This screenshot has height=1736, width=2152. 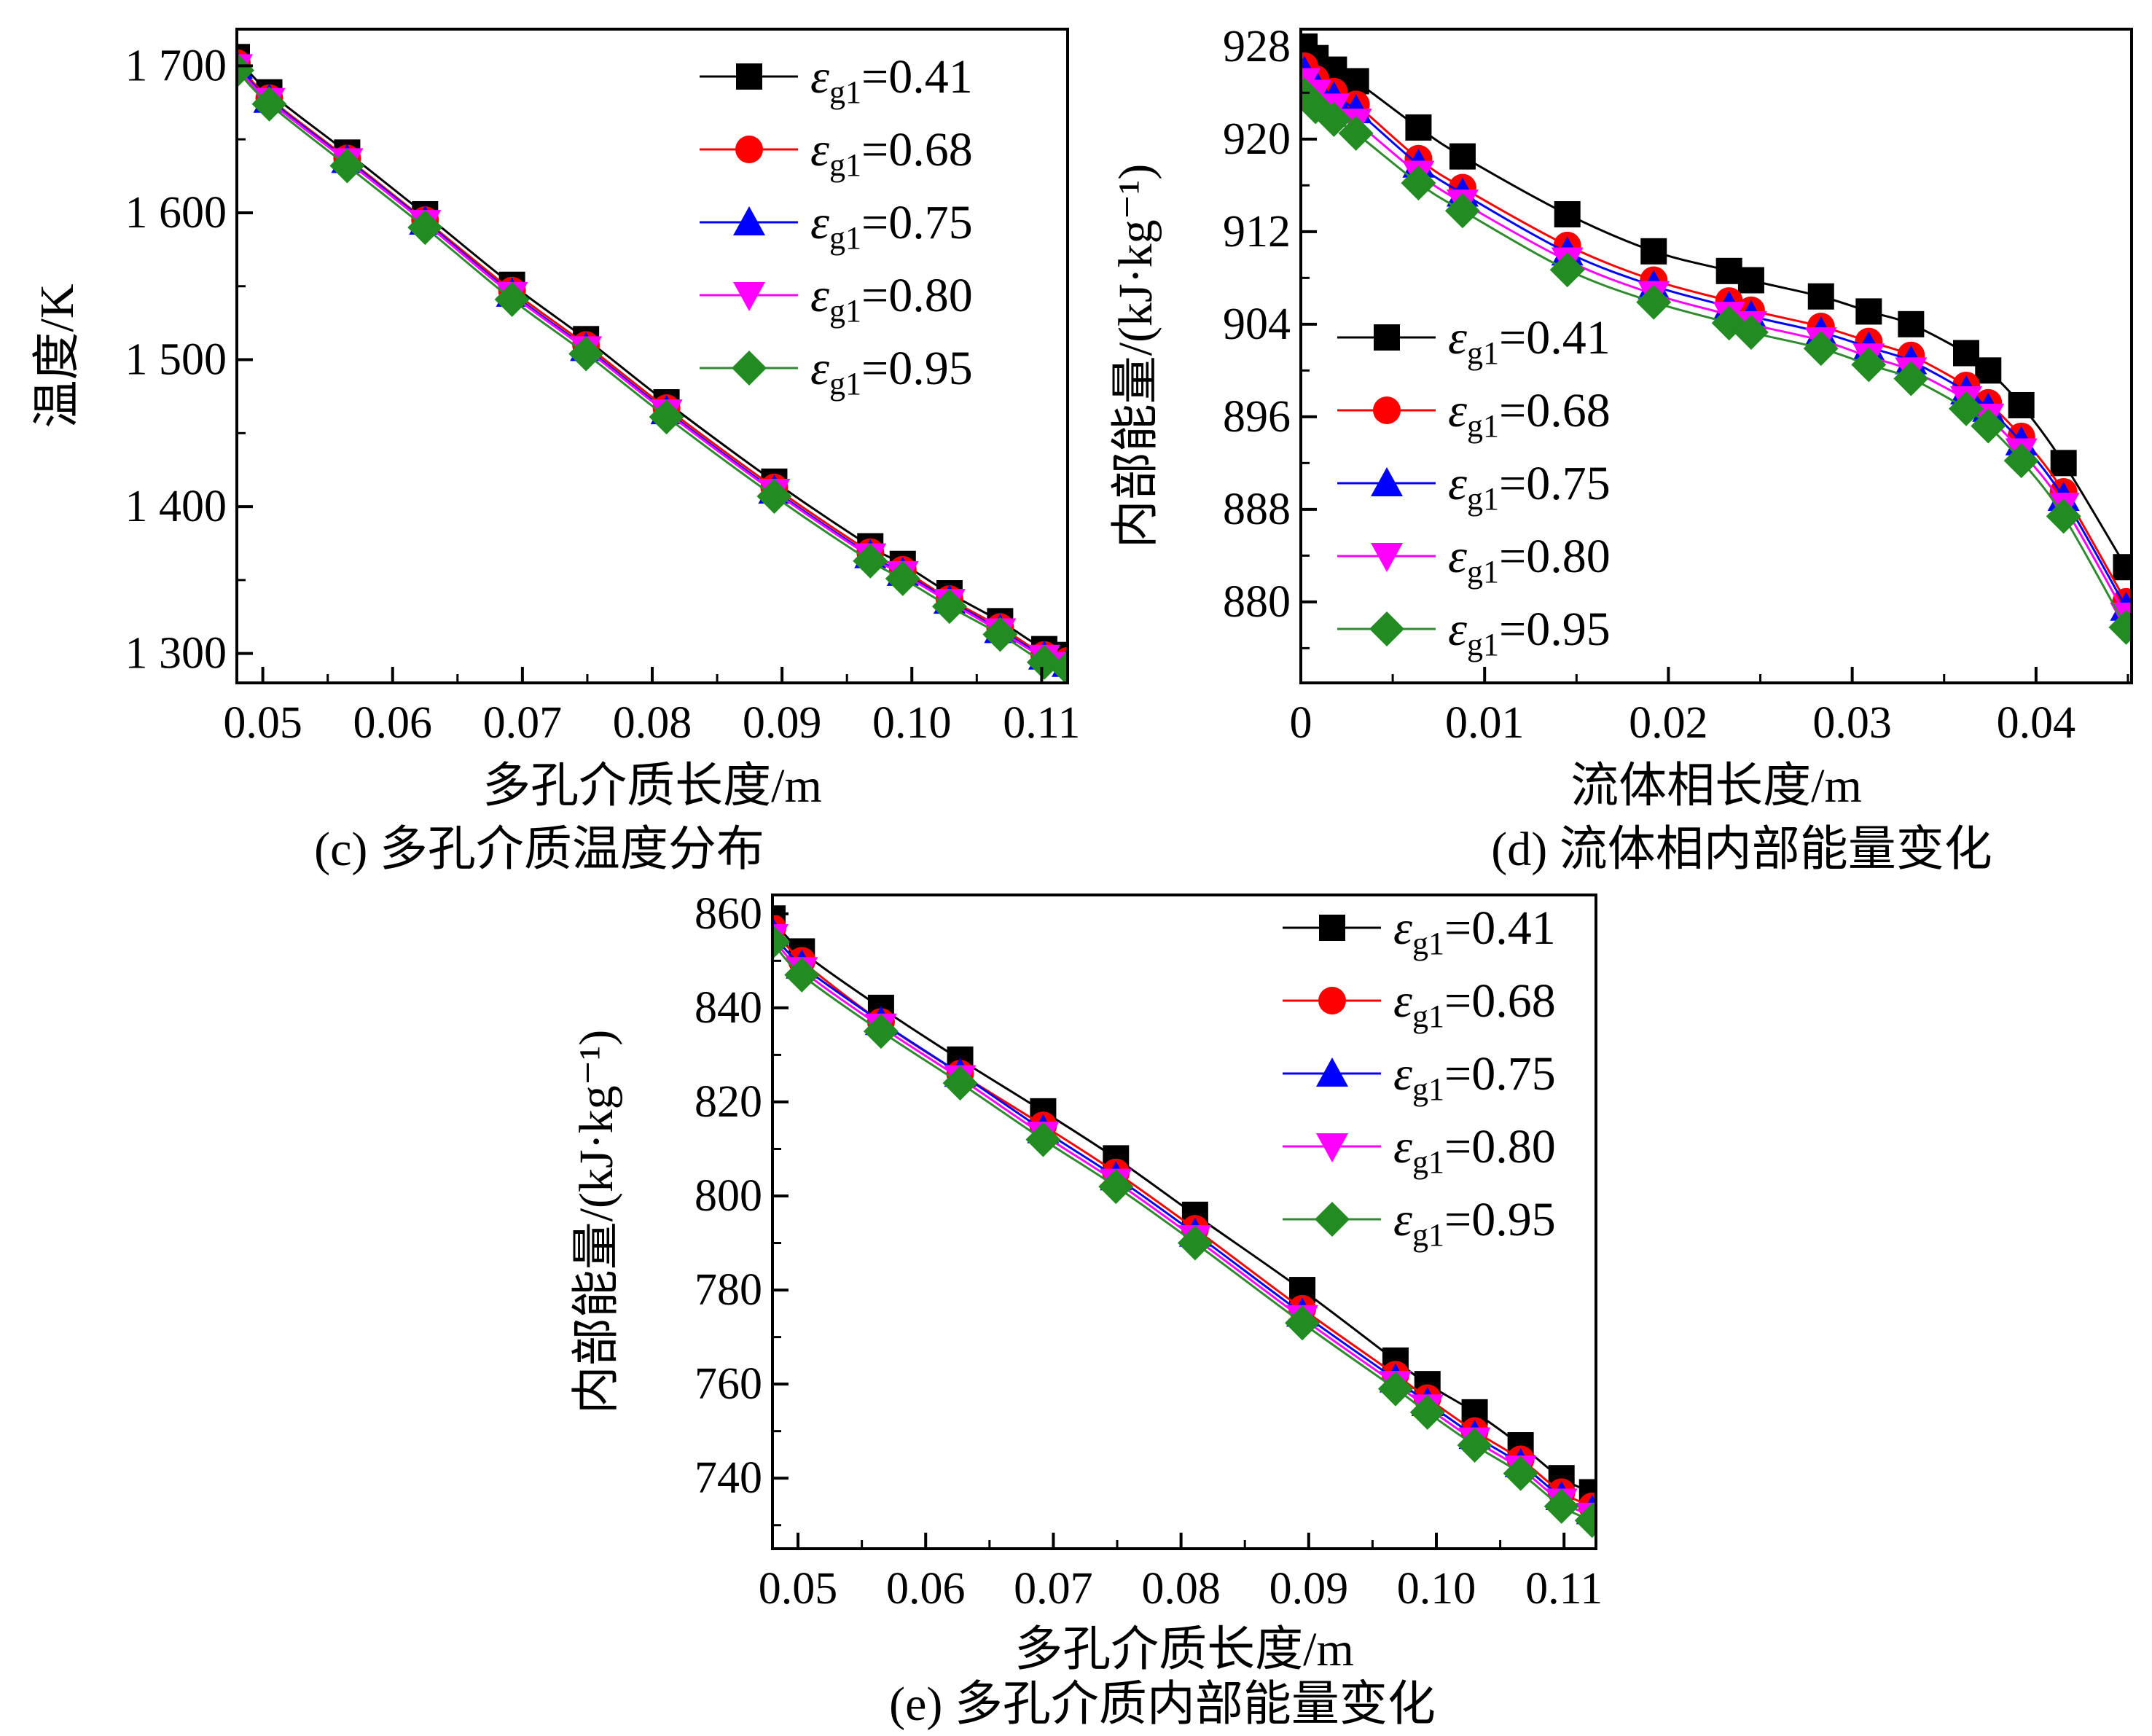 What do you see at coordinates (393, 723) in the screenshot?
I see `x-tick-label-1: 0.06` at bounding box center [393, 723].